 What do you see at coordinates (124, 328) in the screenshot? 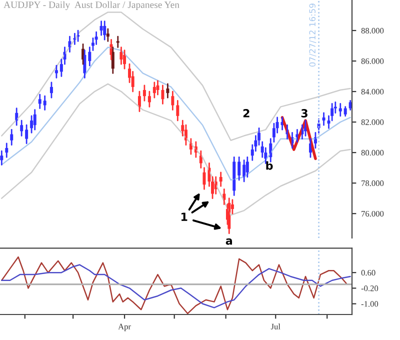
I see `x-tick-label: Apr` at bounding box center [124, 328].